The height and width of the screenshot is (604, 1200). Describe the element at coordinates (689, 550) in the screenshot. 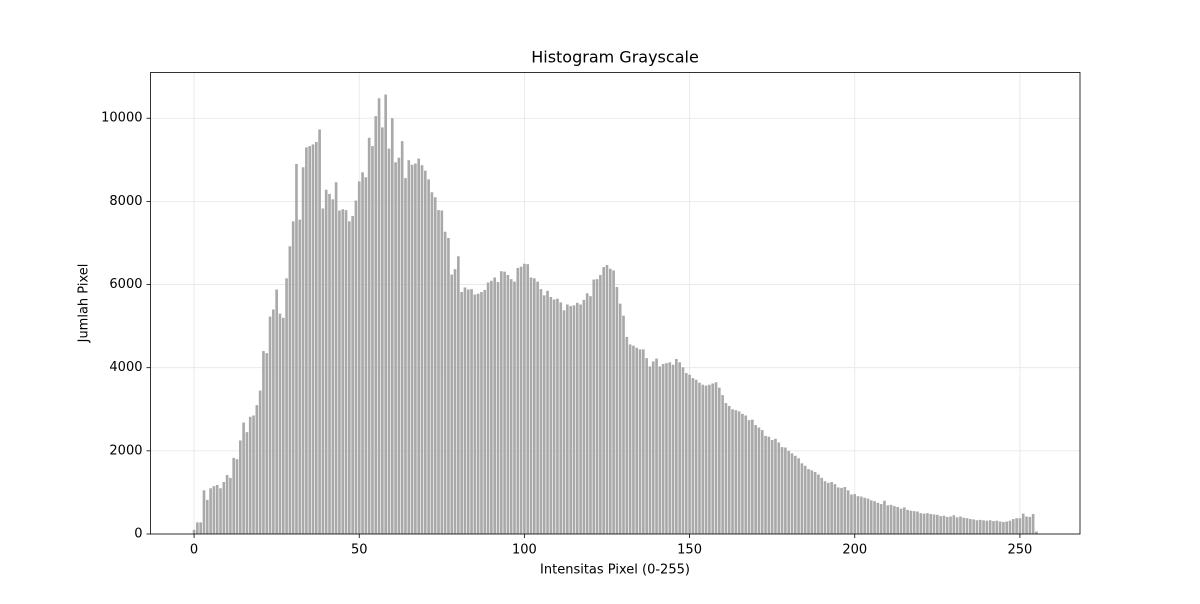

I see `x-tick-label: 150` at that location.